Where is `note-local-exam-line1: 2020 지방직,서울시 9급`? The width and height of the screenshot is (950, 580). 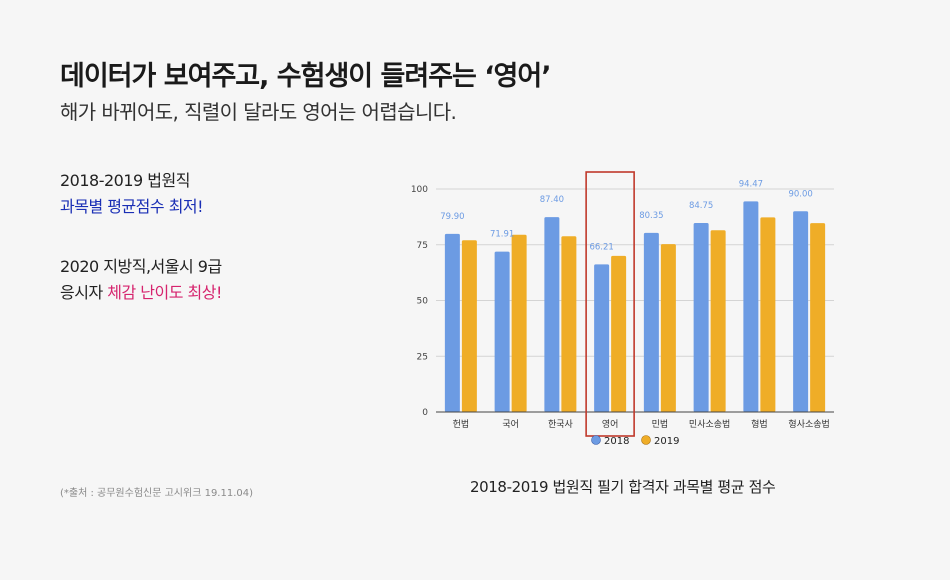
note-local-exam-line1: 2020 지방직,서울시 9급 is located at coordinates (141, 266).